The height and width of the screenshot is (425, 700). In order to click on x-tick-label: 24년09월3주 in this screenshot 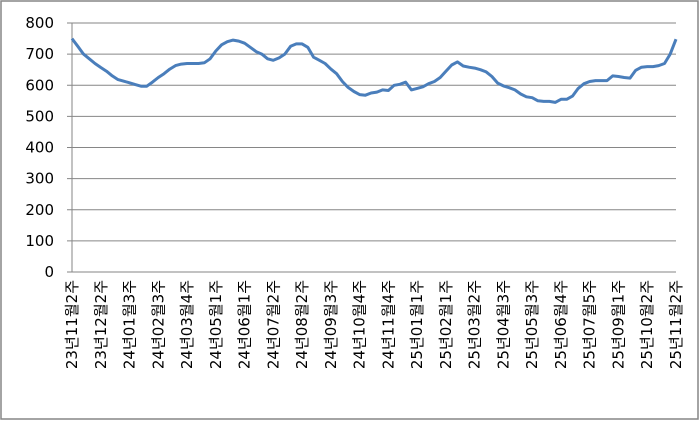, I will do `click(331, 324)`.